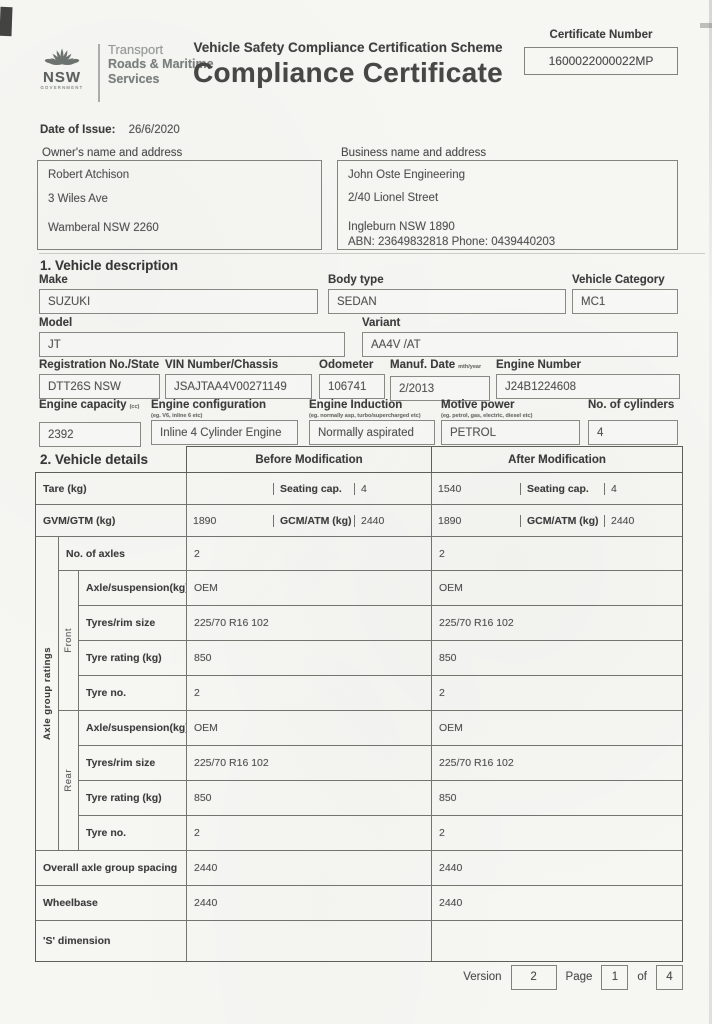  Describe the element at coordinates (177, 416) in the screenshot. I see `field-engine-configuration-sublabel: (eg. V6, inline 6 etc)` at that location.